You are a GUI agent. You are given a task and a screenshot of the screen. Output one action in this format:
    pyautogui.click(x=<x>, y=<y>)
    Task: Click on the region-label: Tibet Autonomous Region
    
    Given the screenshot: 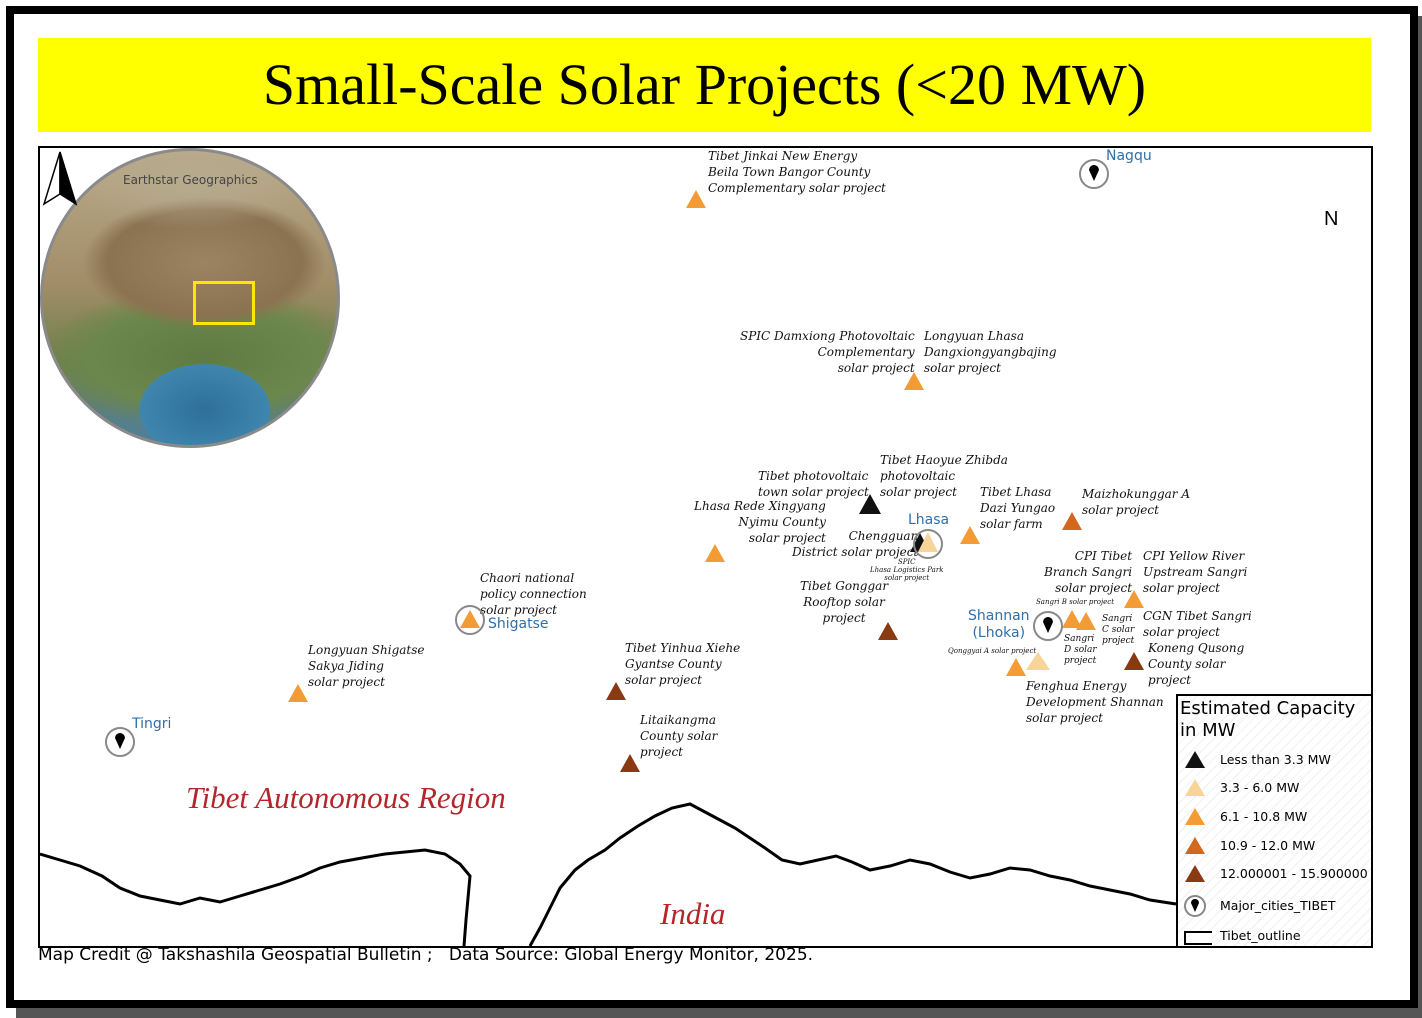 What is the action you would take?
    pyautogui.click(x=346, y=797)
    